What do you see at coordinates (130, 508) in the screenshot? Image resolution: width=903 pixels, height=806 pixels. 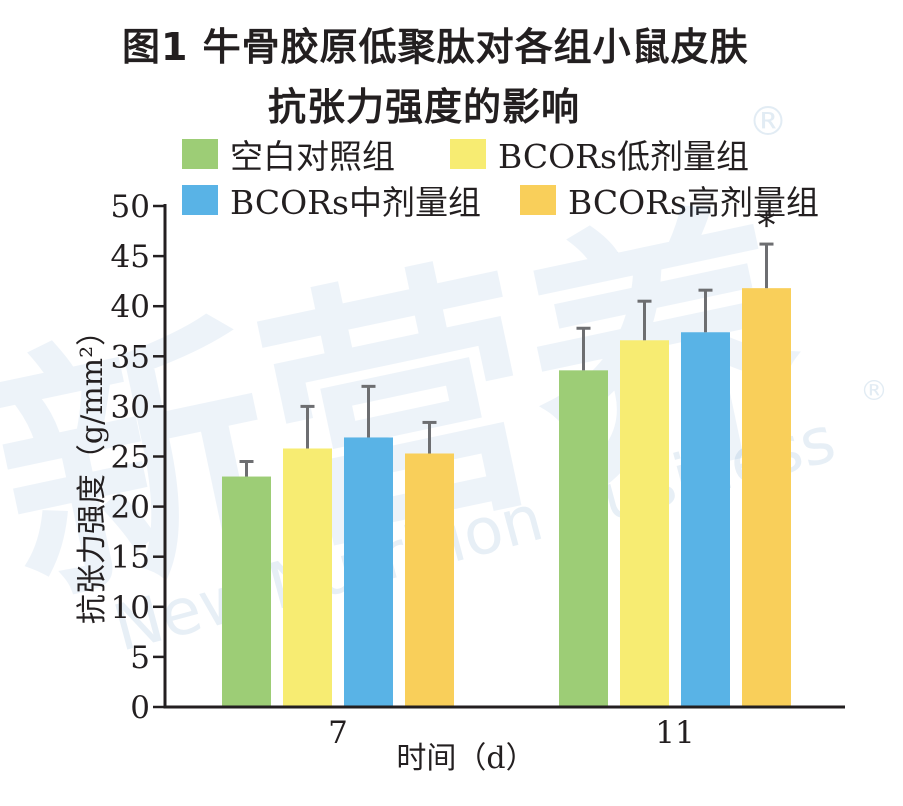 I see `y-tick-label-20: 20` at bounding box center [130, 508].